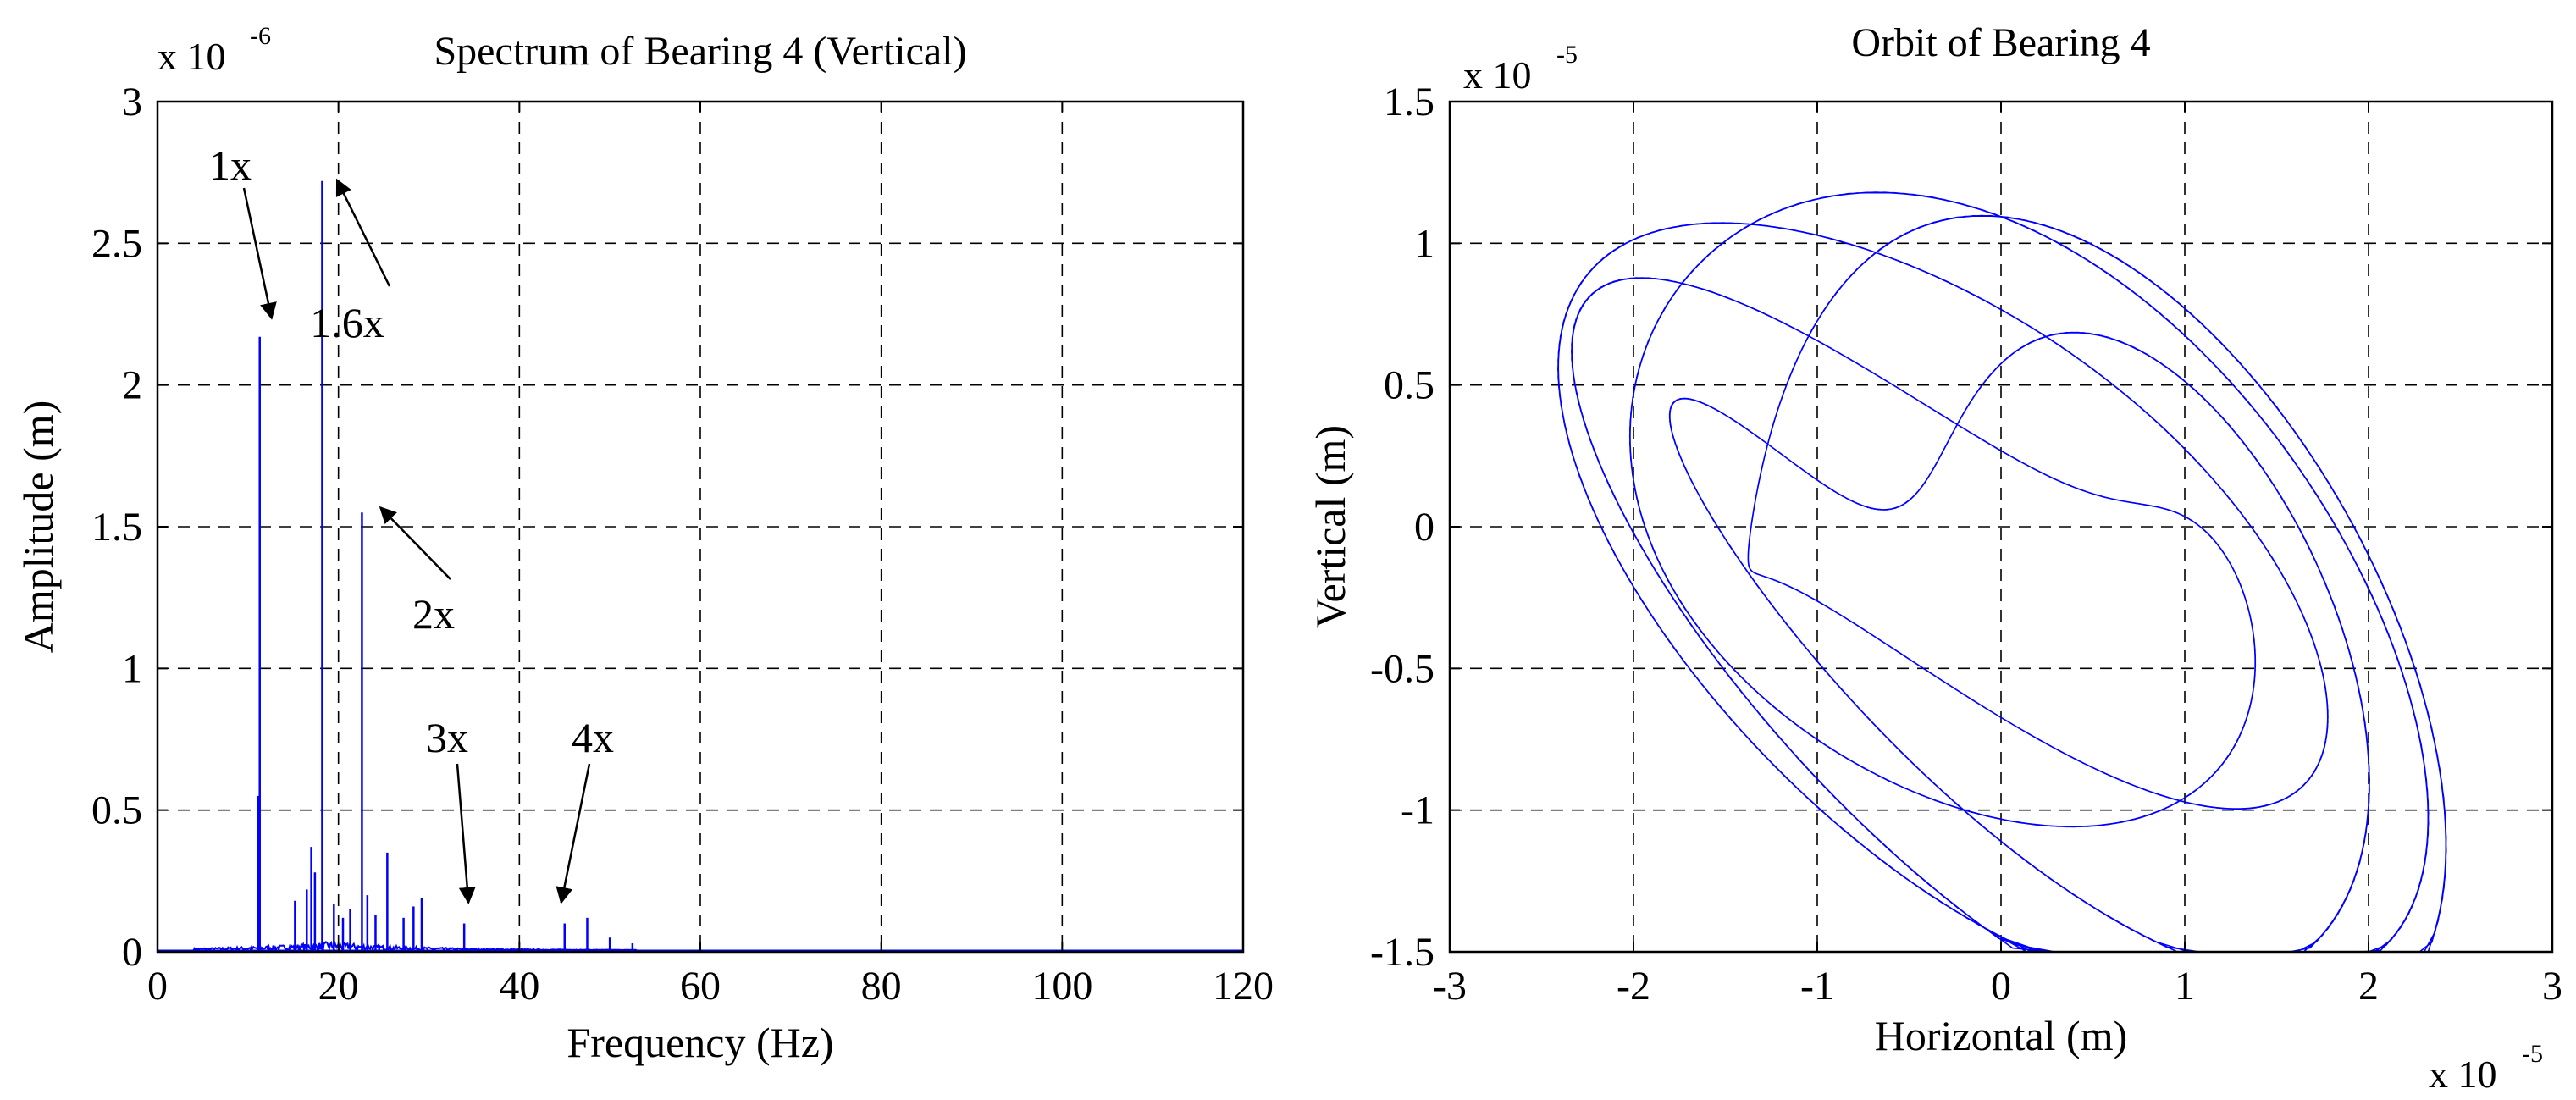  I want to click on orbit-x-tick-label: -2, so click(1634, 986).